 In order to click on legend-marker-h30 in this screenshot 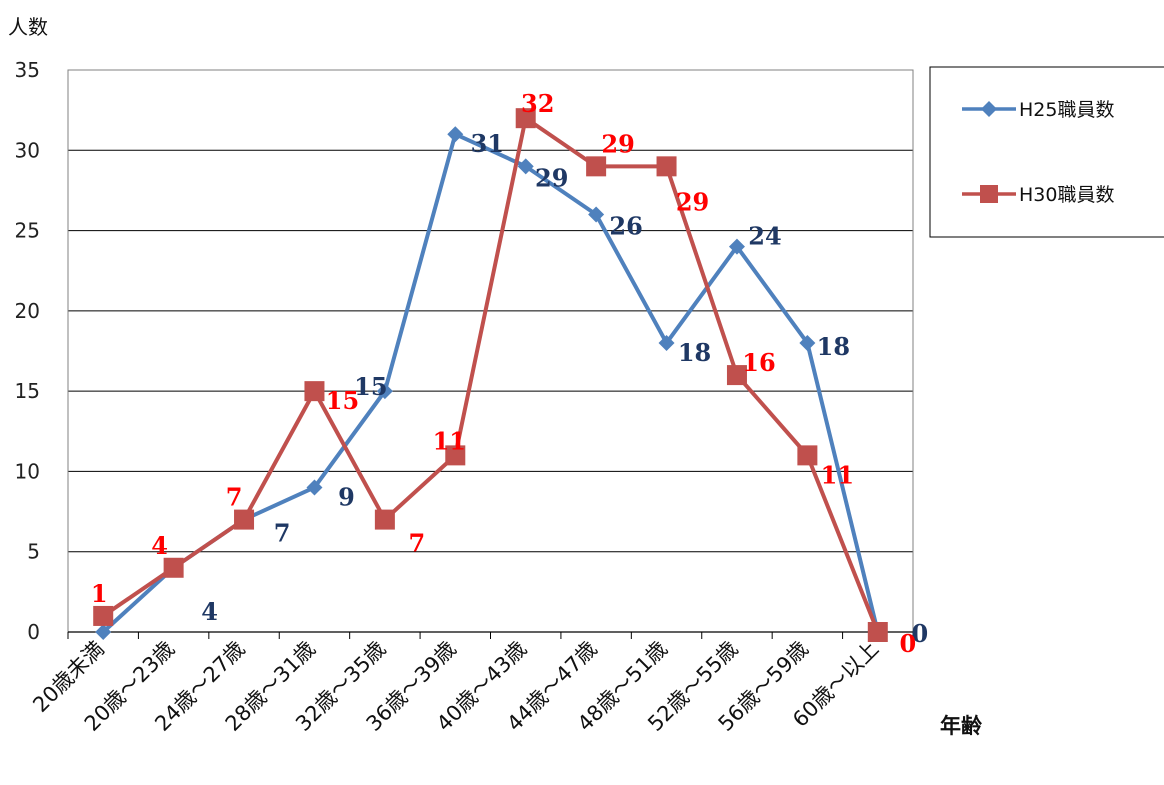, I will do `click(989, 194)`.